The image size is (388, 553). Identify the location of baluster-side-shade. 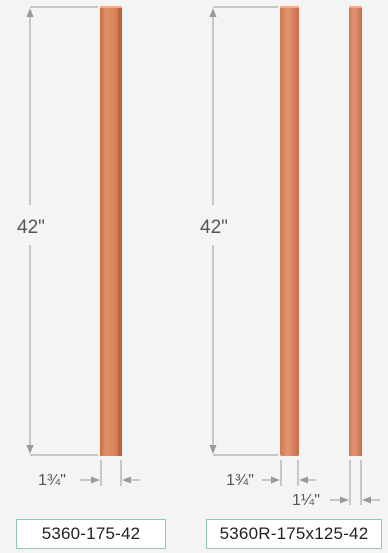
(120, 231).